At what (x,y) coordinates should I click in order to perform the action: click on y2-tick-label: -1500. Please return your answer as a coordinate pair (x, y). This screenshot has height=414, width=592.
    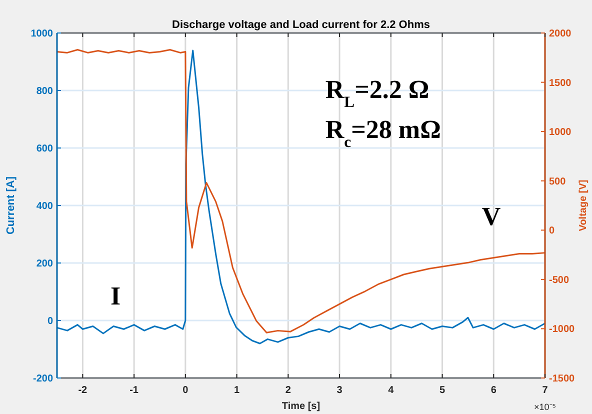
    Looking at the image, I should click on (562, 379).